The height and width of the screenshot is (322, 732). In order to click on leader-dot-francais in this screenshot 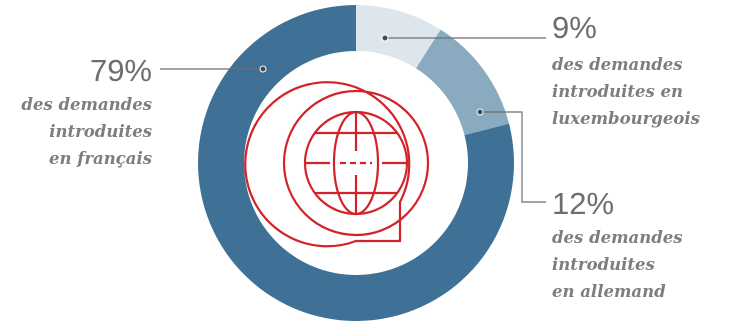, I will do `click(263, 69)`.